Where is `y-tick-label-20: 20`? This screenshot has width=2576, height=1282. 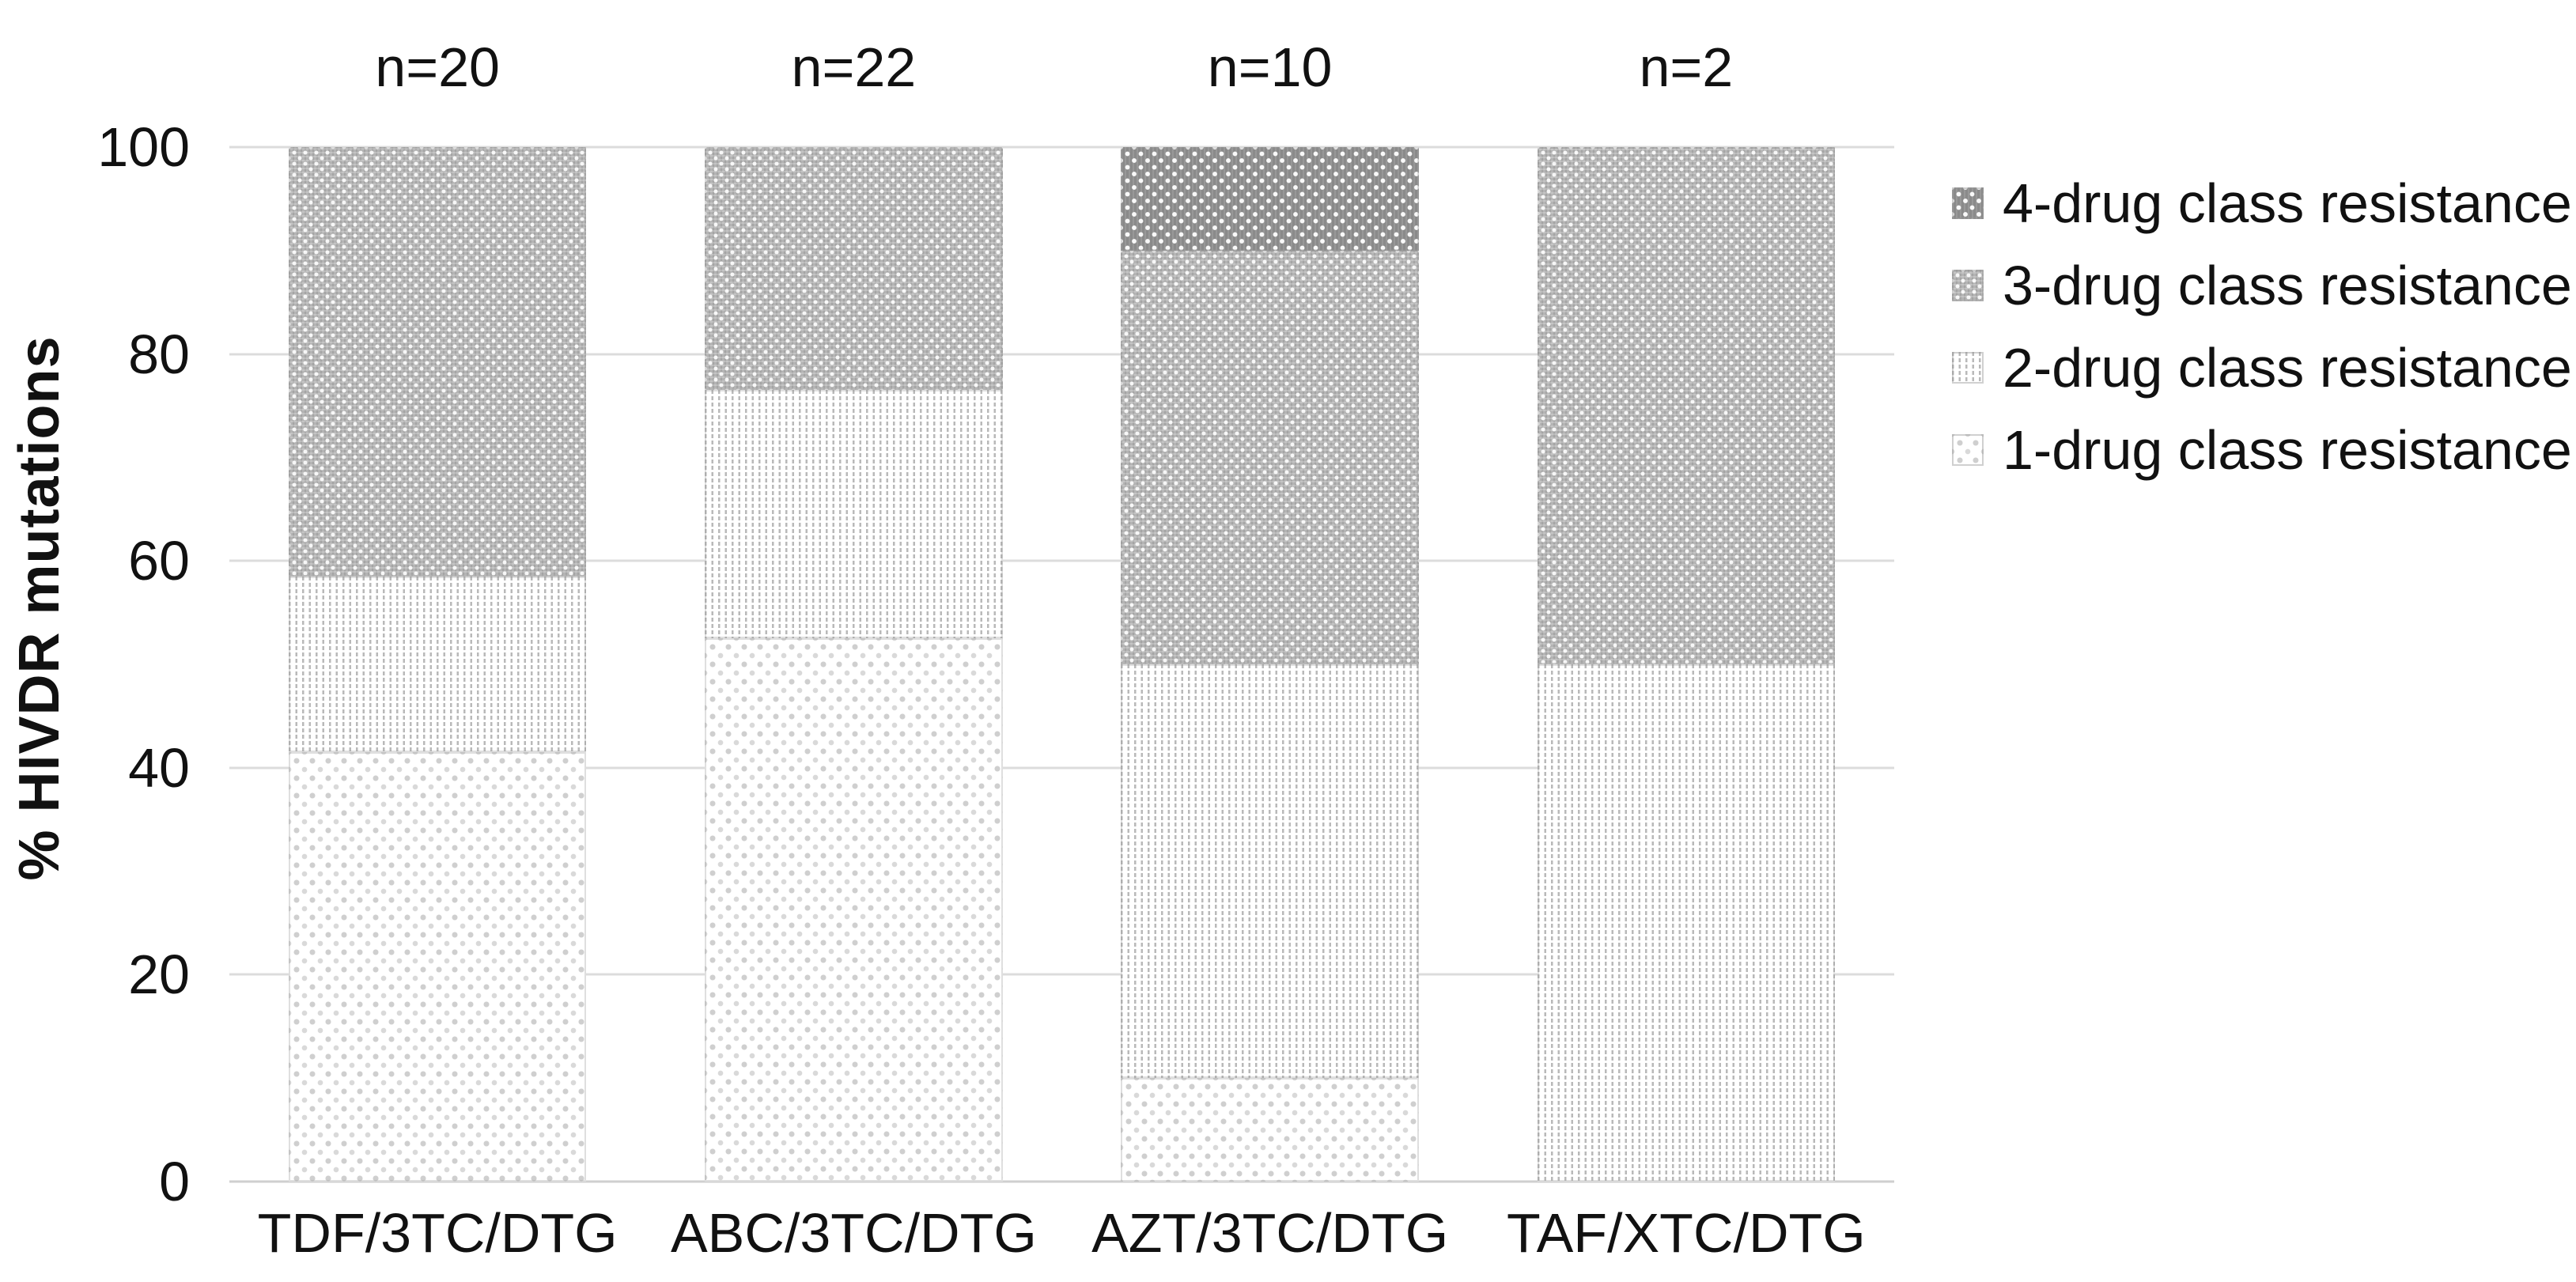 y-tick-label-20: 20 is located at coordinates (159, 975).